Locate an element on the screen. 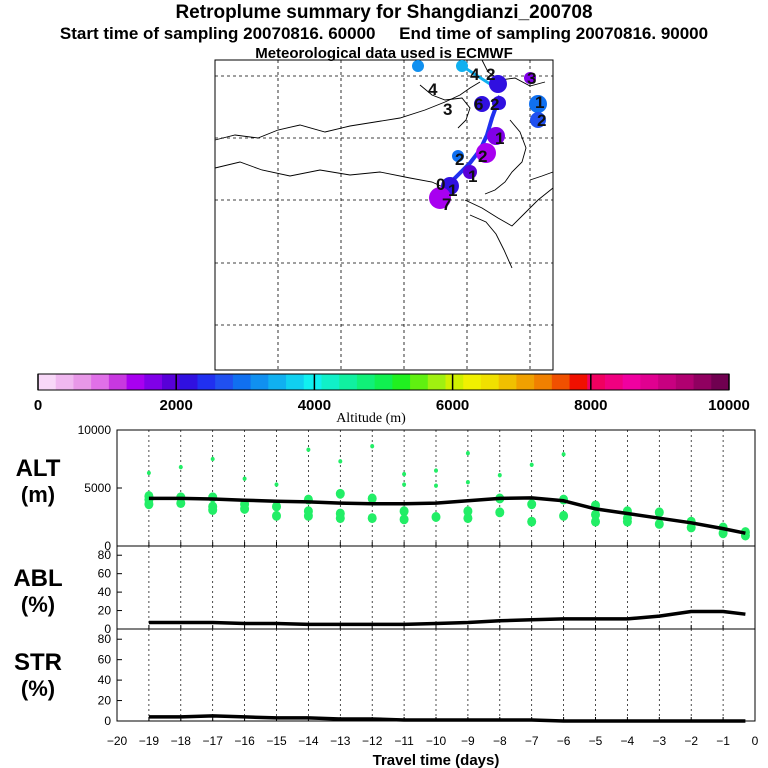 The width and height of the screenshot is (768, 768). plume-label: 7 is located at coordinates (446, 204).